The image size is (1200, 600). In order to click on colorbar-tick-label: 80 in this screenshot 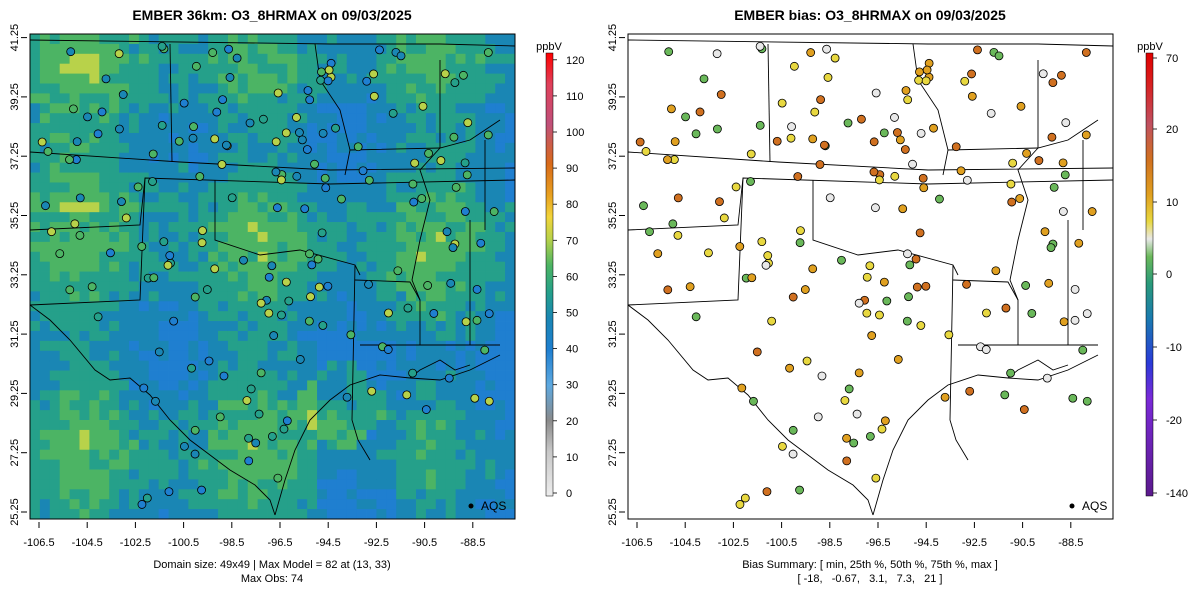, I will do `click(572, 205)`.